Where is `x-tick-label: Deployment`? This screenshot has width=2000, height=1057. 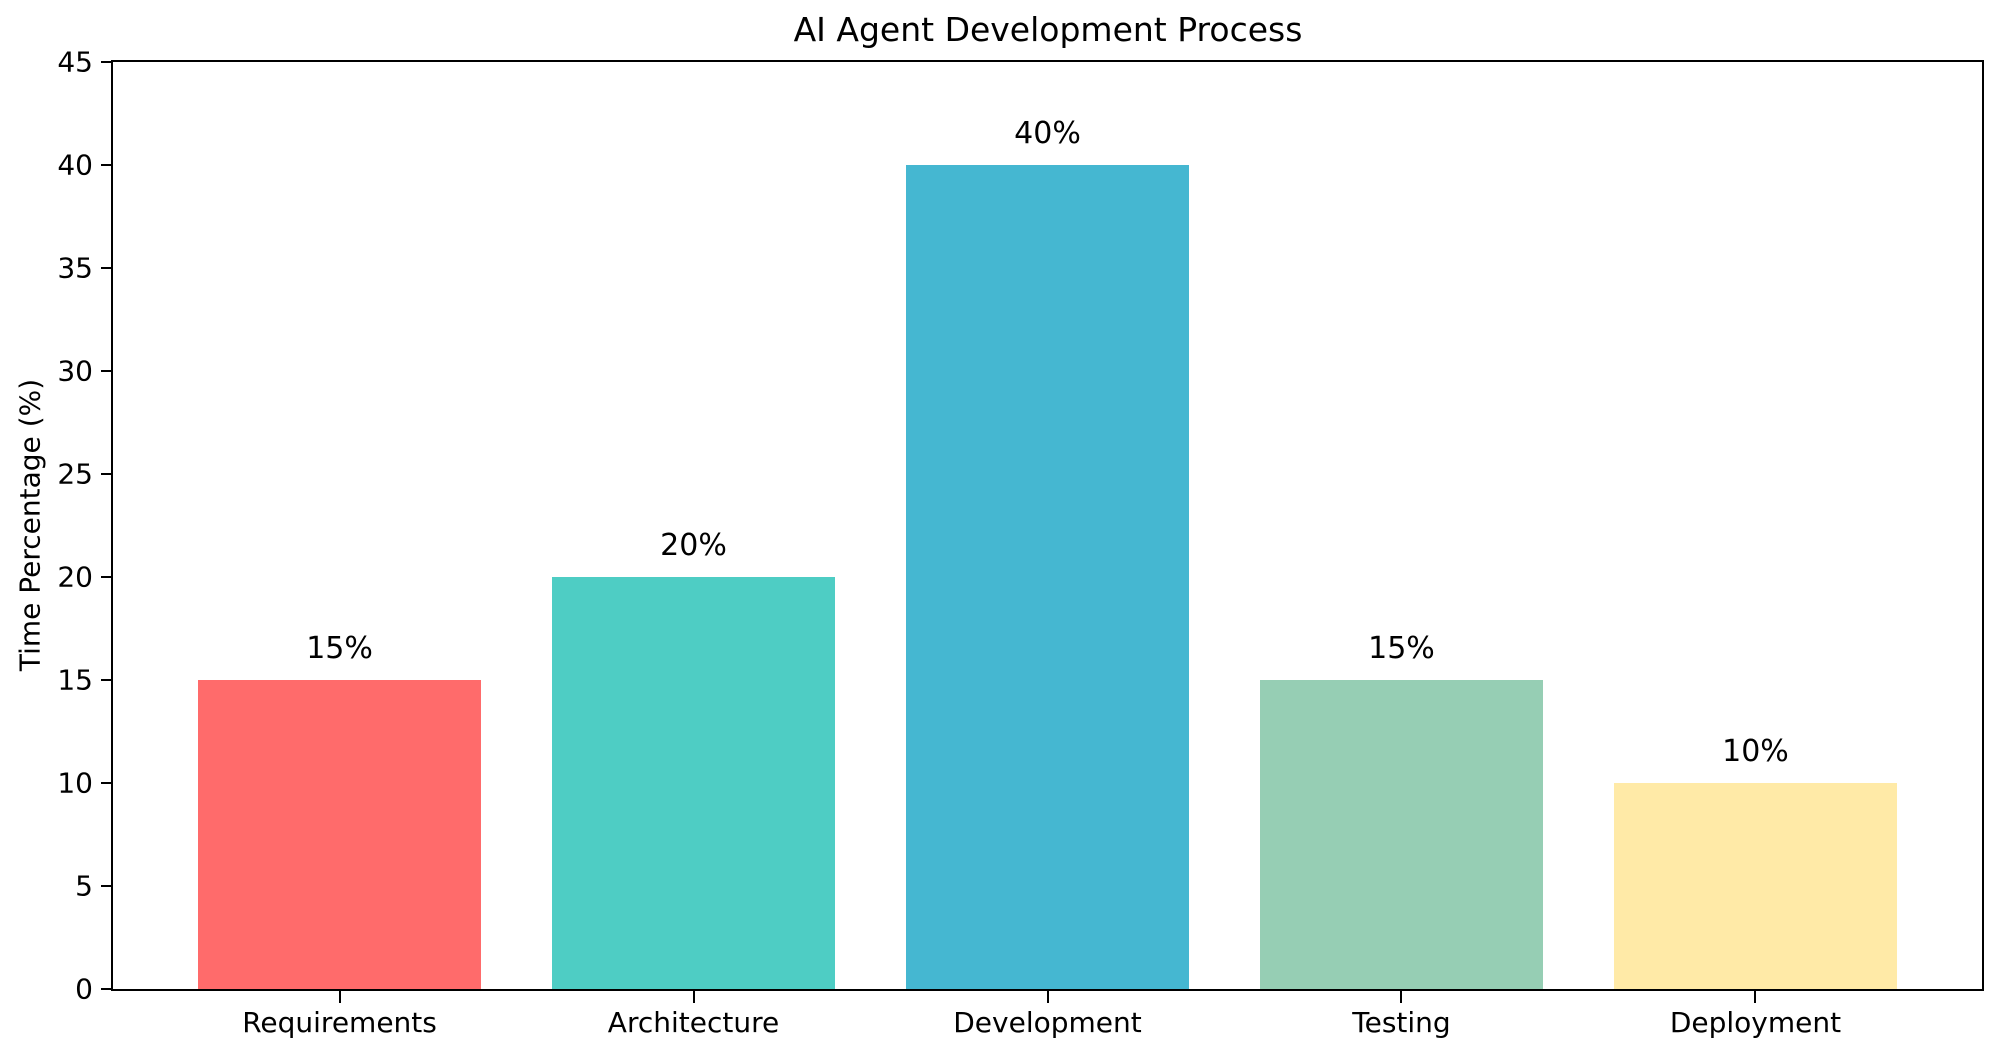
x-tick-label: Deployment is located at coordinates (1755, 1022).